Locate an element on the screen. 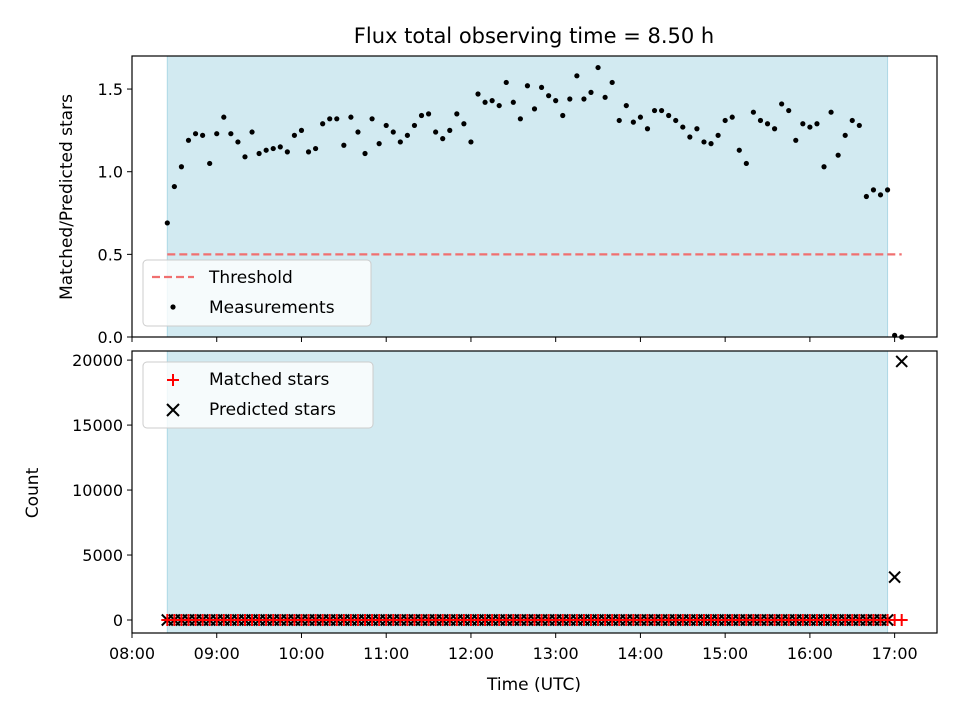 The height and width of the screenshot is (720, 960). bottom-ytick-label-4: 20000 is located at coordinates (97, 360).